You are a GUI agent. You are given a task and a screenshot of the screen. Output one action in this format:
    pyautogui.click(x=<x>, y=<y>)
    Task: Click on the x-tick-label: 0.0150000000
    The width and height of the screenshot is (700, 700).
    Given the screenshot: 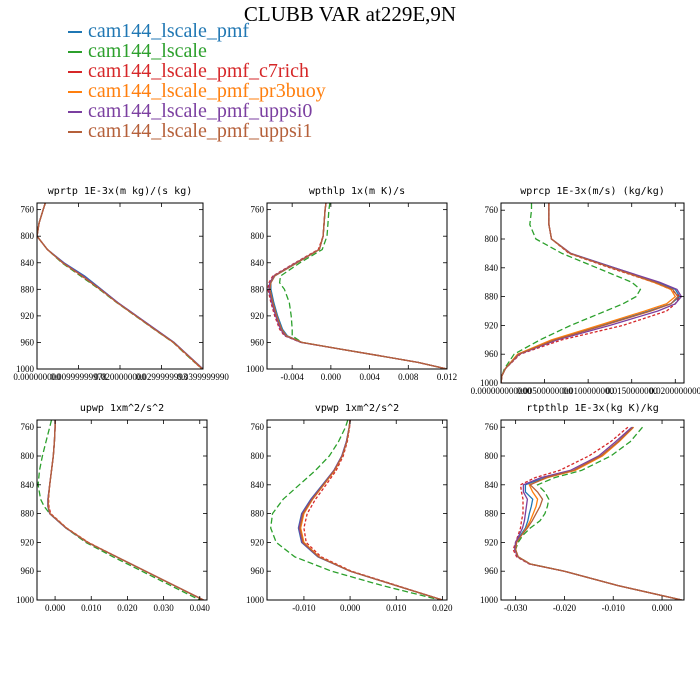 What is the action you would take?
    pyautogui.click(x=632, y=391)
    